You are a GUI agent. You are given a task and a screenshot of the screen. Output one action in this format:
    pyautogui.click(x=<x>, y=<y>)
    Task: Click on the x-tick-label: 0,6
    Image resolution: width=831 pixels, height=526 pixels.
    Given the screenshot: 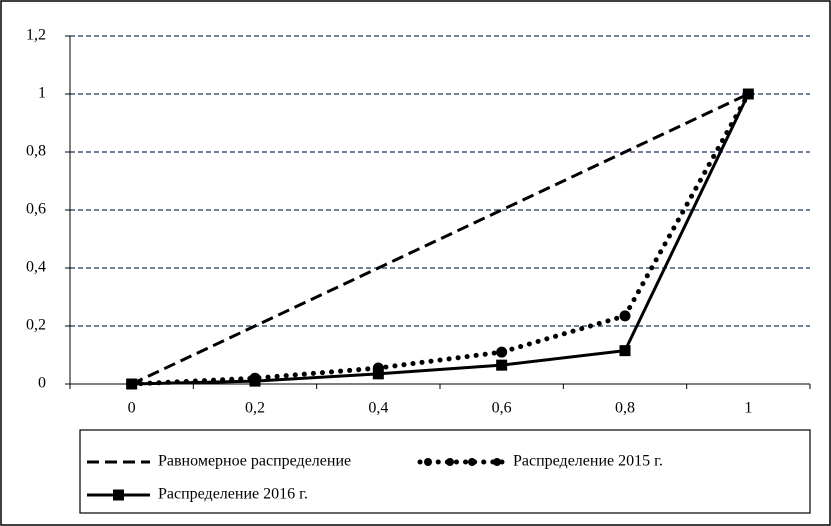 What is the action you would take?
    pyautogui.click(x=502, y=408)
    